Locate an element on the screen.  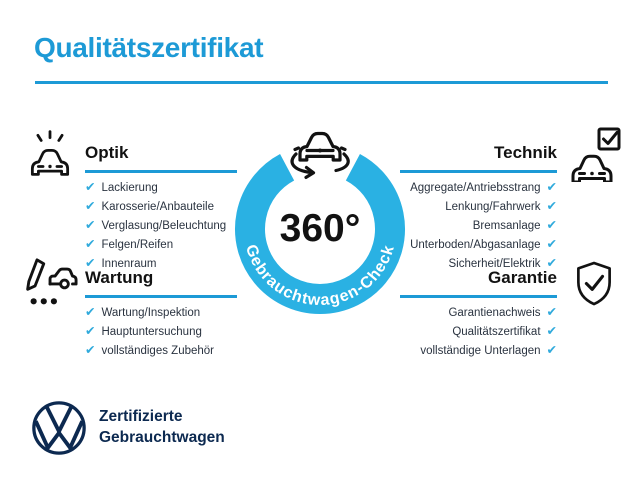
checklist-item-label: Lenkung/Fahrwerk is located at coordinates (493, 206).